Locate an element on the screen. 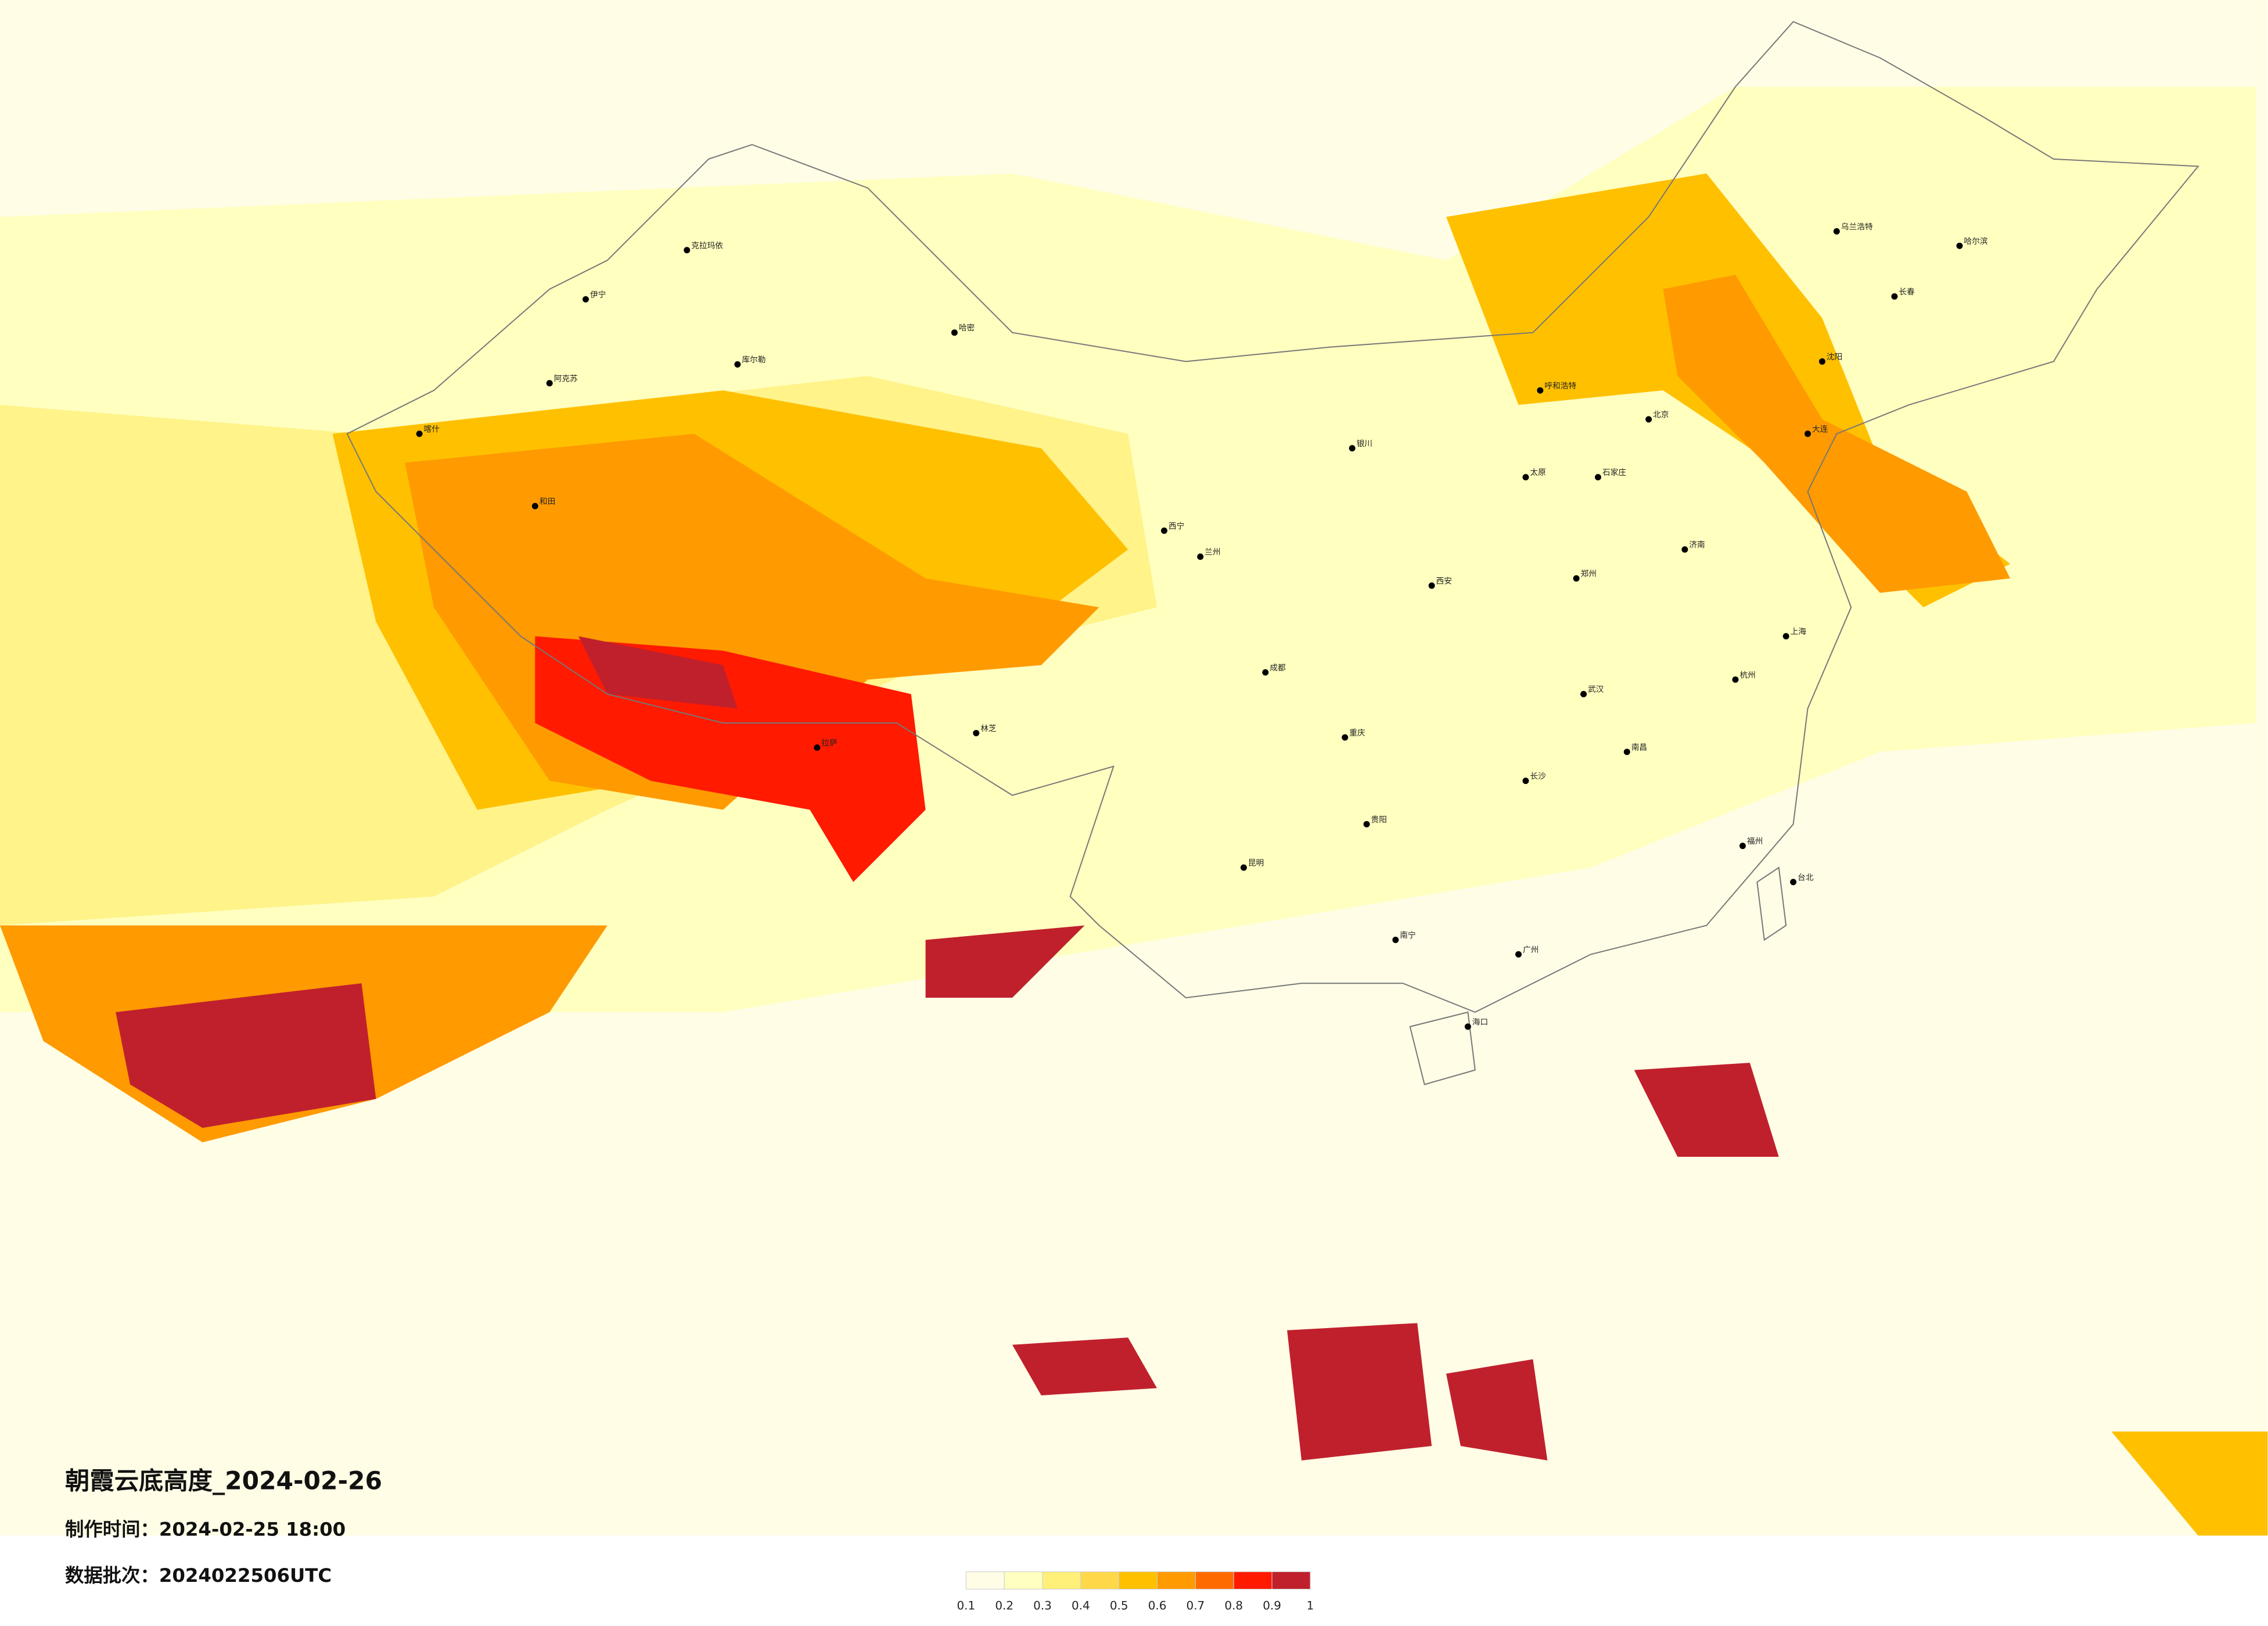 This screenshot has width=2268, height=1626. city-label: 阿克苏 is located at coordinates (566, 378).